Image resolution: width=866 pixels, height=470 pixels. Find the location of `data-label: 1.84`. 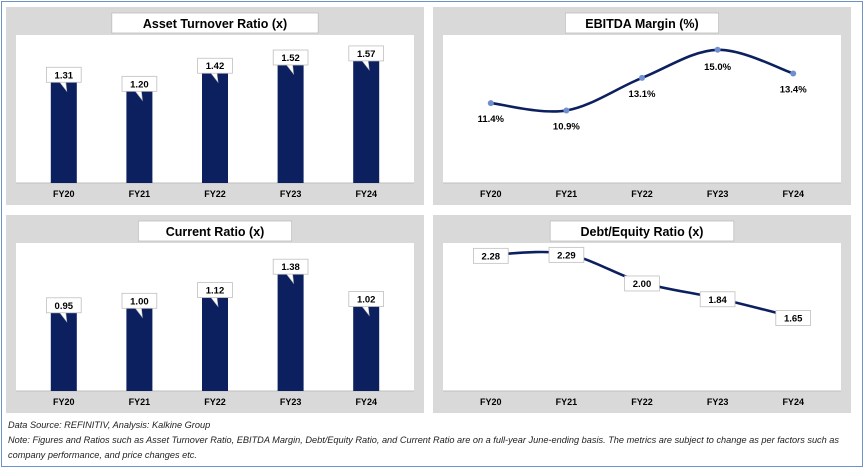

data-label: 1.84 is located at coordinates (717, 300).